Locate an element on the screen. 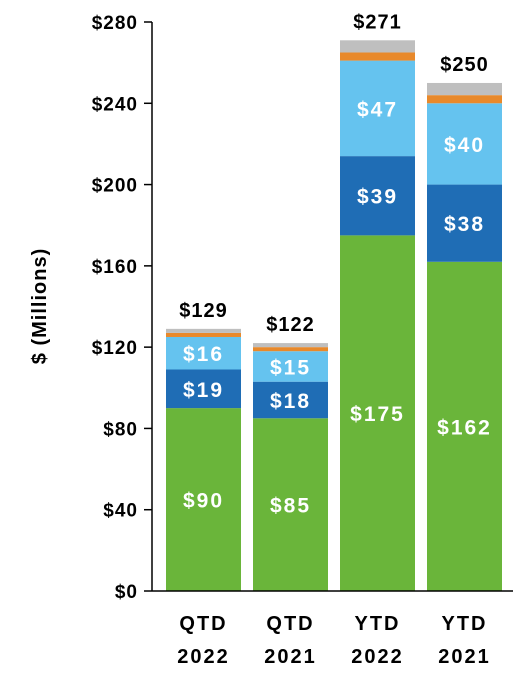 This screenshot has height=690, width=526. y-tick-label: $0 is located at coordinates (126, 592).